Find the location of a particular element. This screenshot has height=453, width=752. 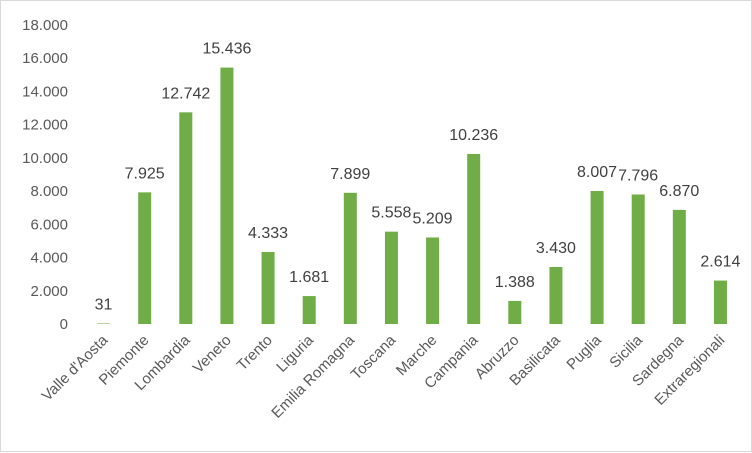

y-tick-label: 2.000 is located at coordinates (49, 291).